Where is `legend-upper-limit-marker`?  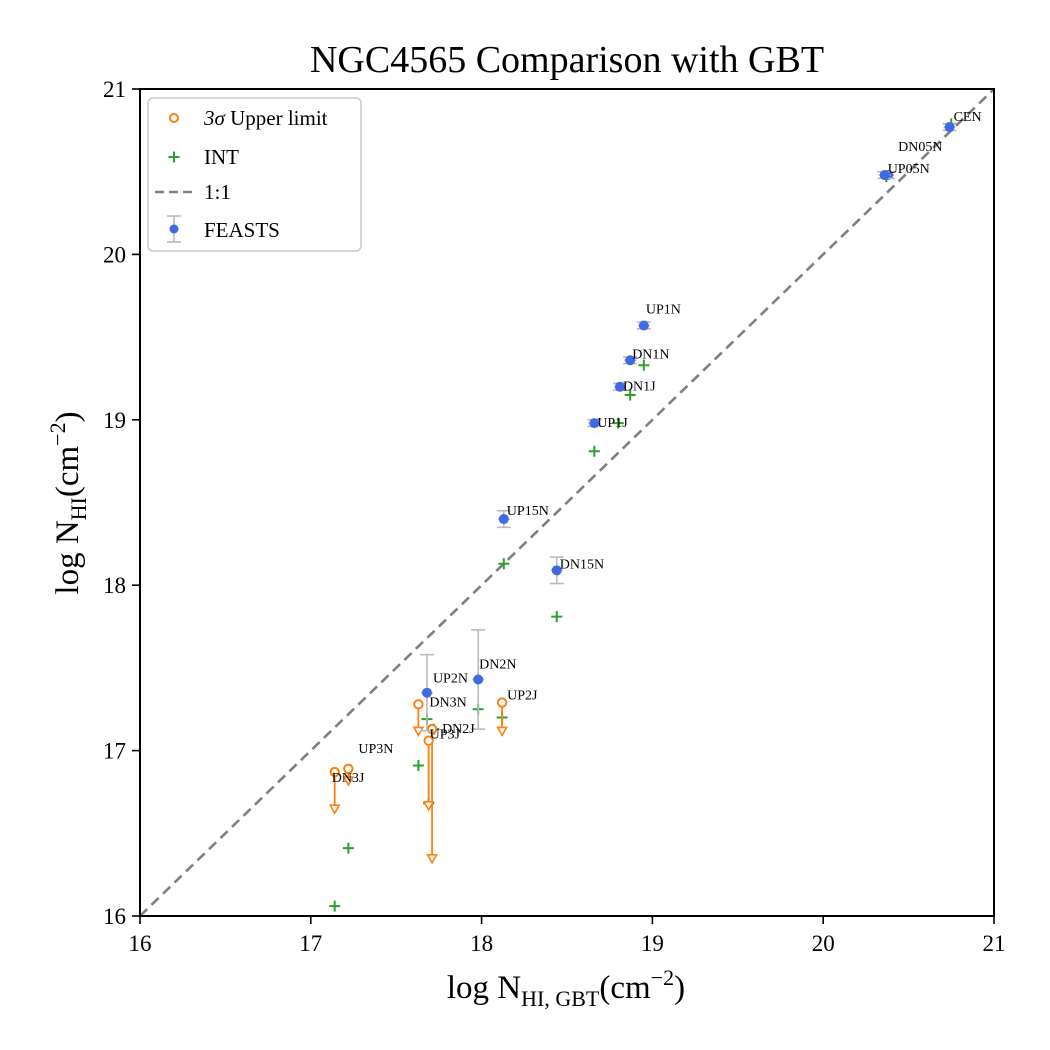 legend-upper-limit-marker is located at coordinates (174, 118).